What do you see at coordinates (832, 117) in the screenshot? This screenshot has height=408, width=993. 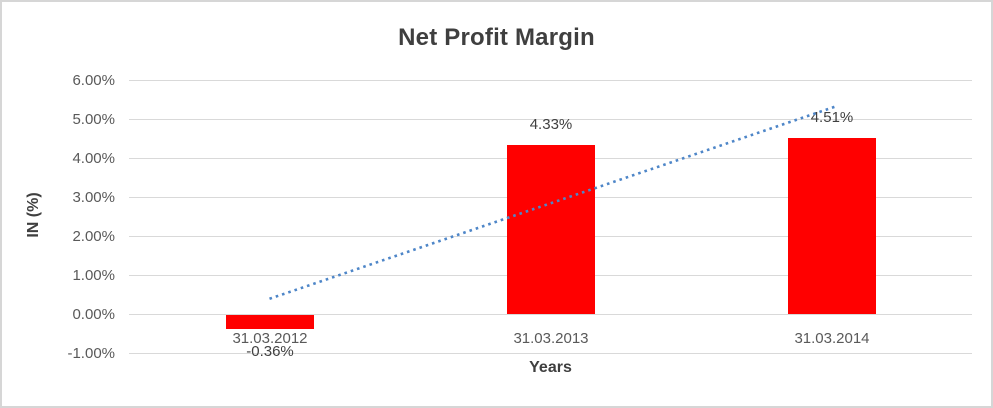 I see `data-label: 4.51%` at bounding box center [832, 117].